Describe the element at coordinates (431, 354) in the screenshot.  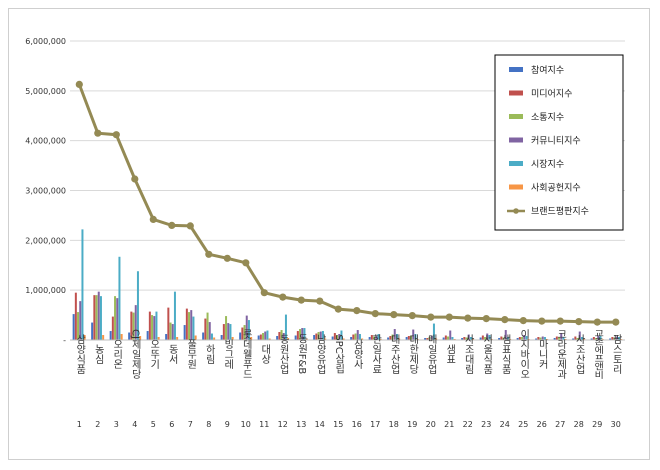
I see `x-tick-label: 매일유업` at that location.